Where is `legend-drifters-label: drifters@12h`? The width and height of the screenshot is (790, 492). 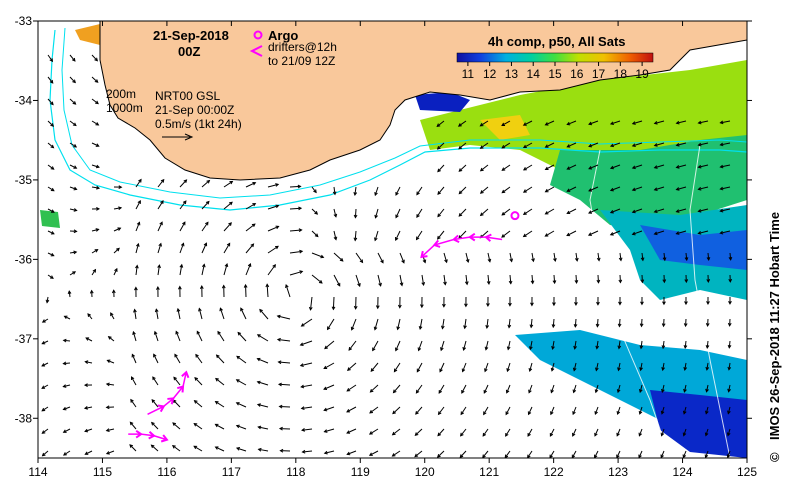
legend-drifters-label: drifters@12h is located at coordinates (302, 47).